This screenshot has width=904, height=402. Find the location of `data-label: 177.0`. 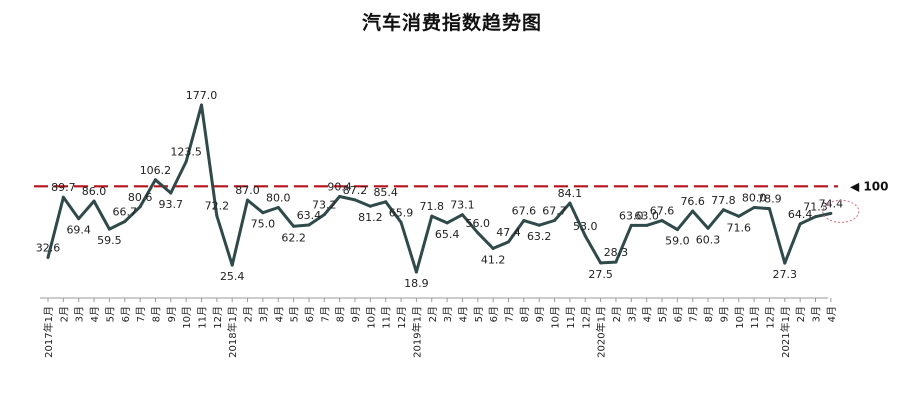

data-label: 177.0 is located at coordinates (202, 95).